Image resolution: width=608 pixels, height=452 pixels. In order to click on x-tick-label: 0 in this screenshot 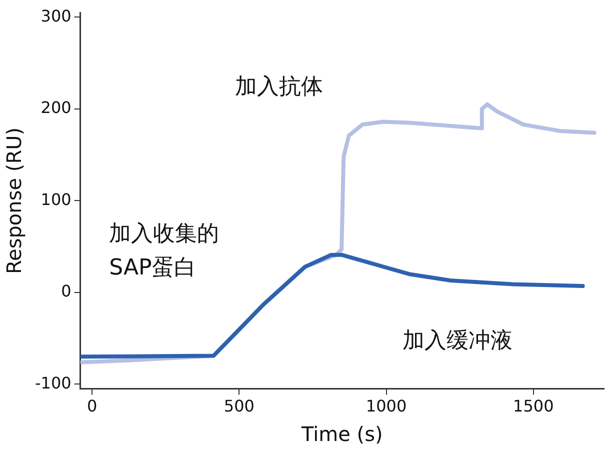, I will do `click(92, 406)`.